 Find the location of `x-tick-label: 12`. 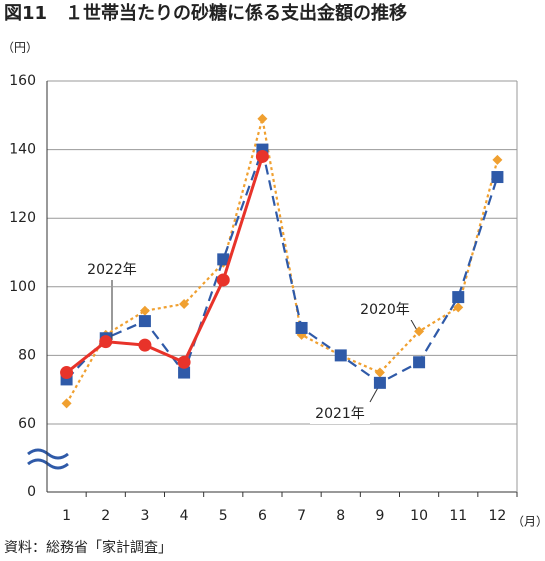

x-tick-label: 12 is located at coordinates (498, 516).